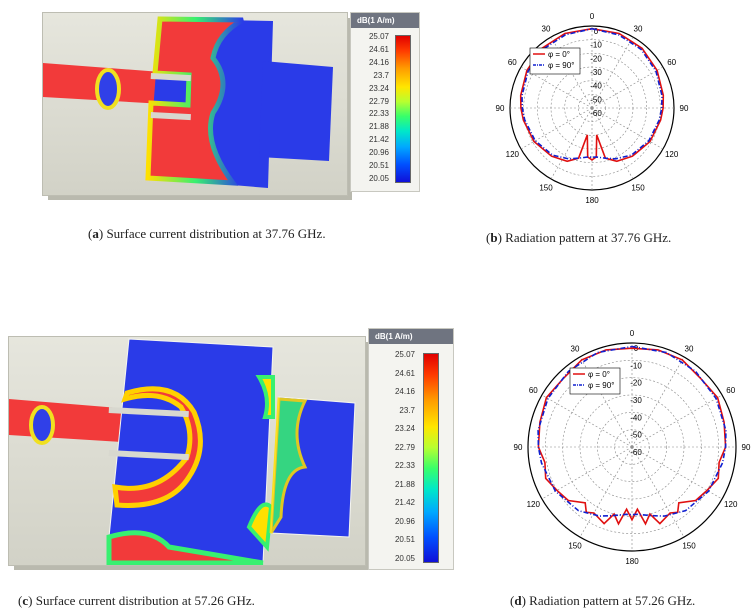  Describe the element at coordinates (632, 333) in the screenshot. I see `angle-tick-label: 0` at that location.